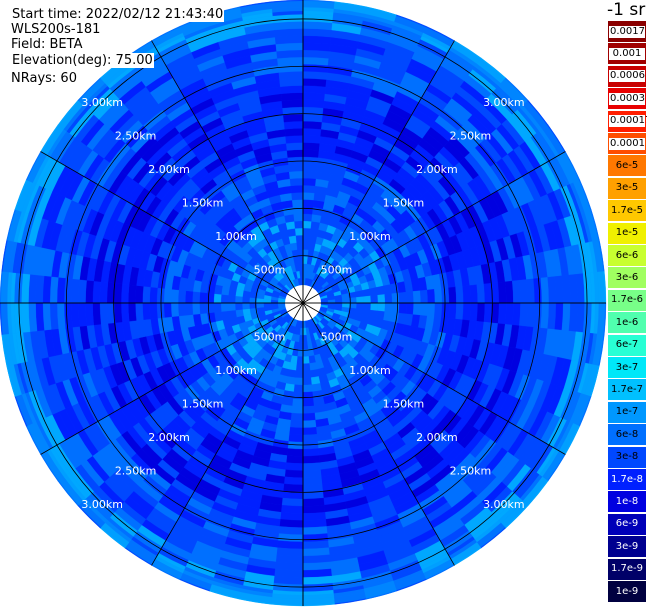 The image size is (647, 607). I want to click on colorbar-label: 1e-7, so click(627, 412).